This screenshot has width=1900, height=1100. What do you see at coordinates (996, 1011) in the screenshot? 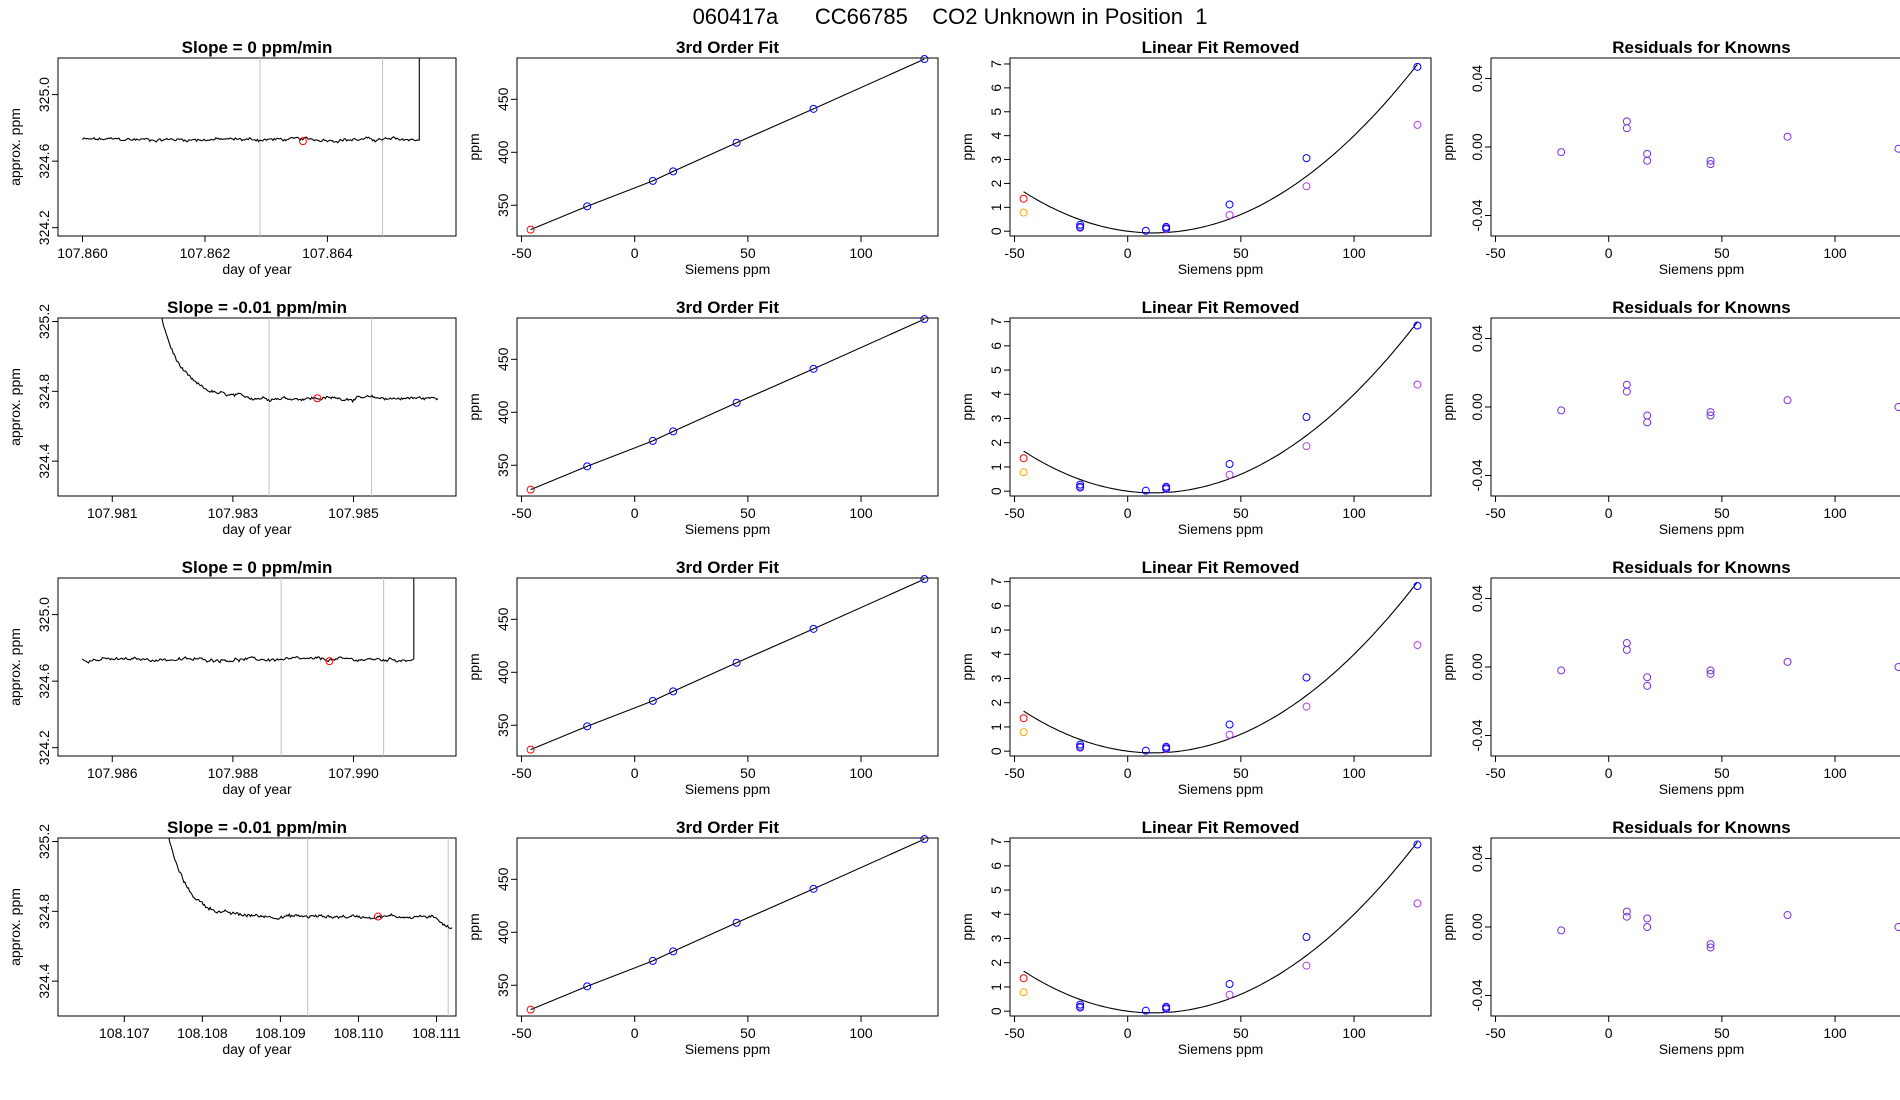
I see `y-tick-label: 0` at bounding box center [996, 1011].